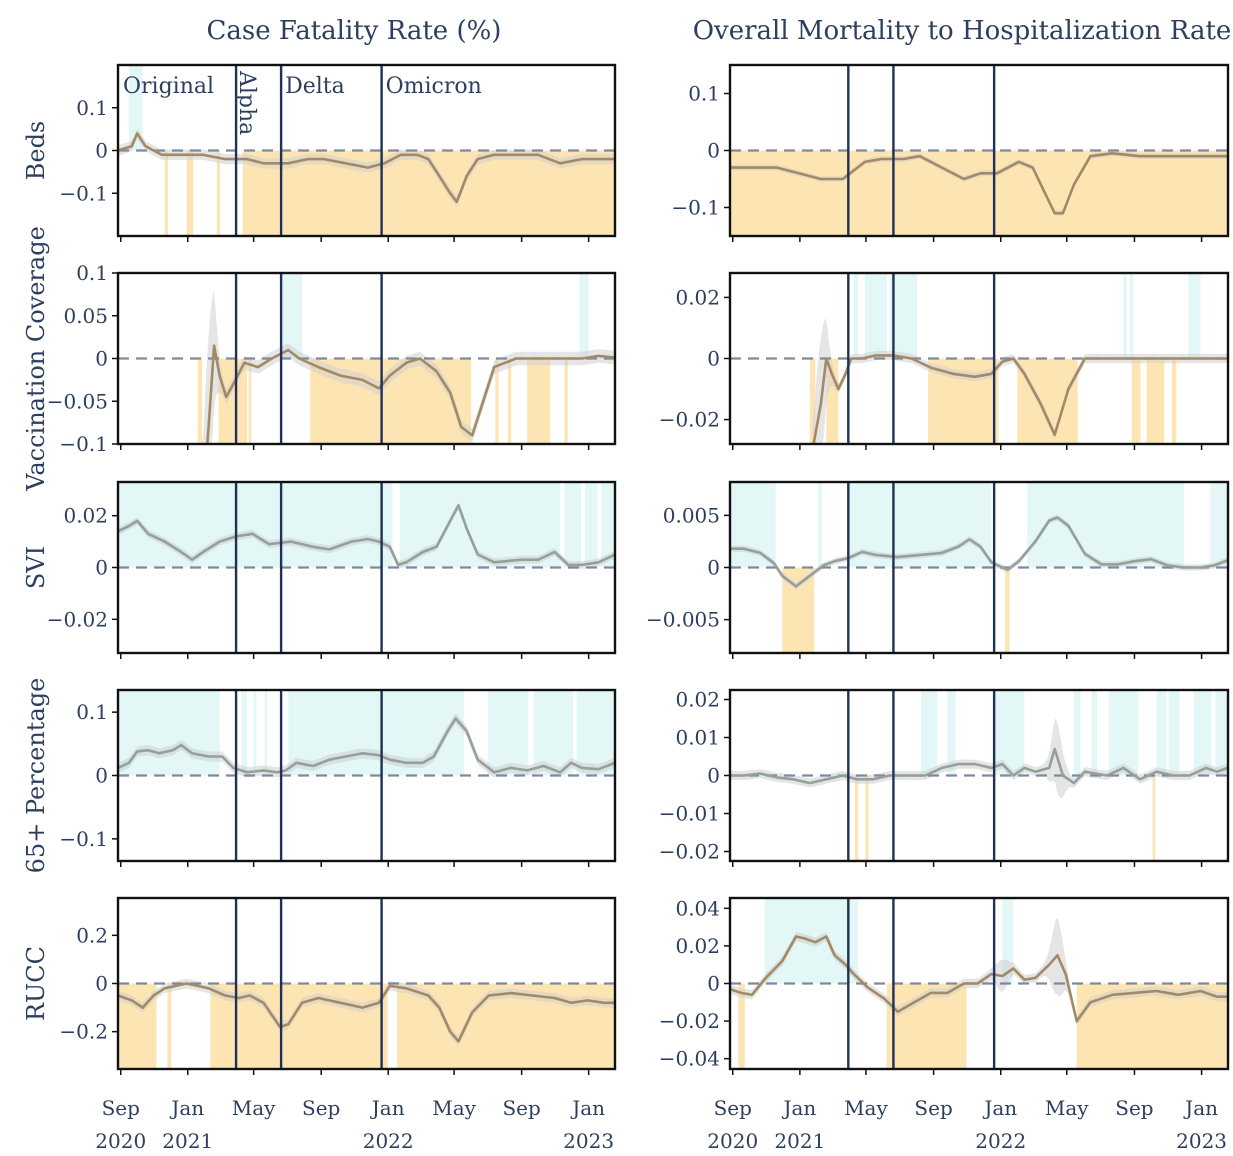  What do you see at coordinates (36, 151) in the screenshot?
I see `row-label-beds: Beds` at bounding box center [36, 151].